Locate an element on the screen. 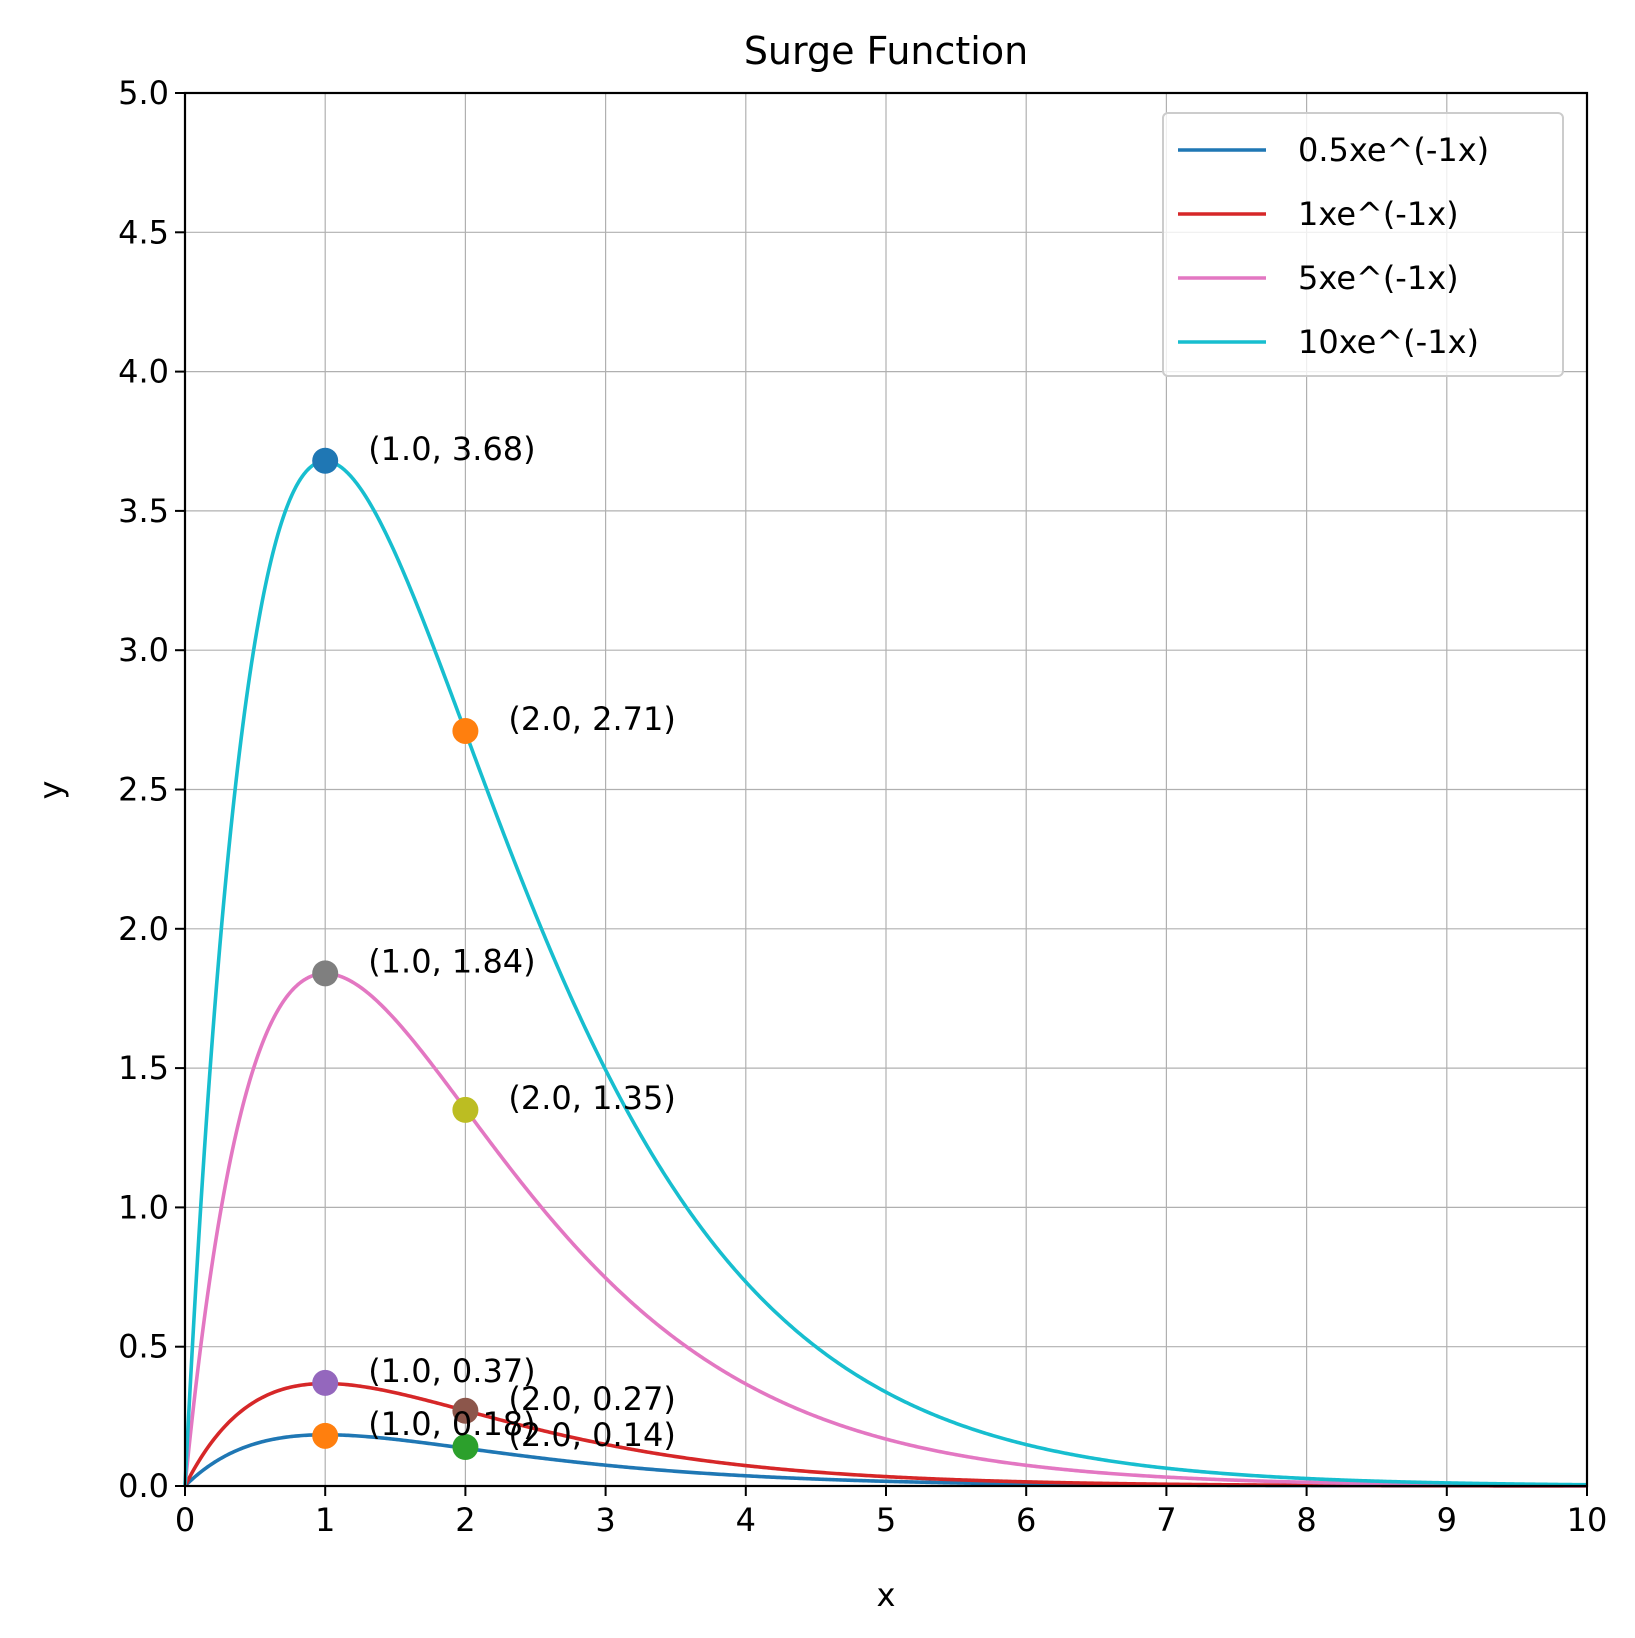 Image resolution: width=1635 pixels, height=1638 pixels. x-axis-label: x is located at coordinates (886, 1595).